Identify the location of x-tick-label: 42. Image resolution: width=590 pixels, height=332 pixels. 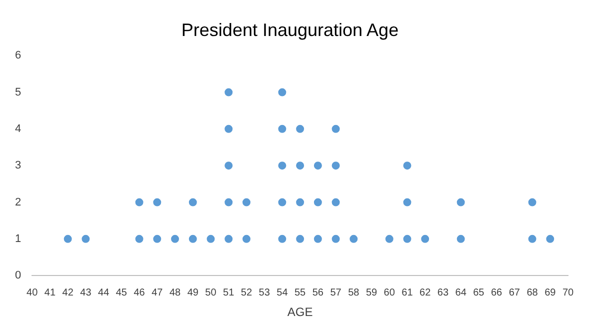
(68, 292).